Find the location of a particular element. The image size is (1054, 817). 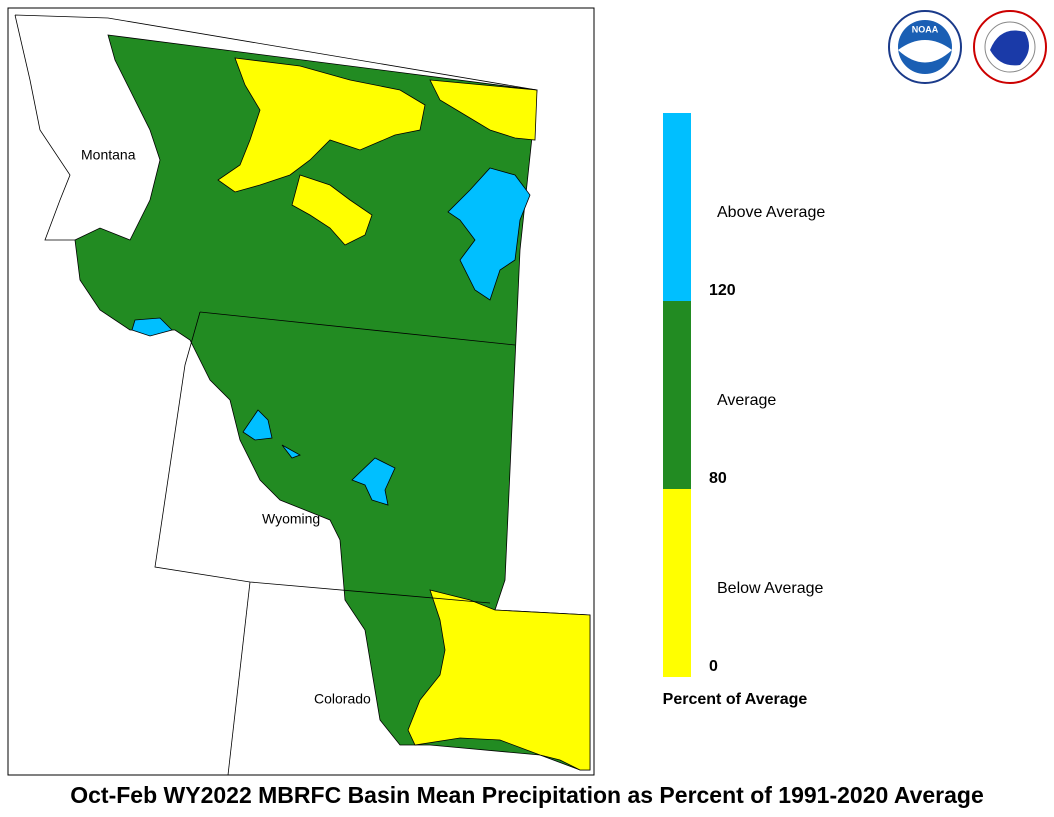

noaa-logo: NOAA is located at coordinates (925, 47).